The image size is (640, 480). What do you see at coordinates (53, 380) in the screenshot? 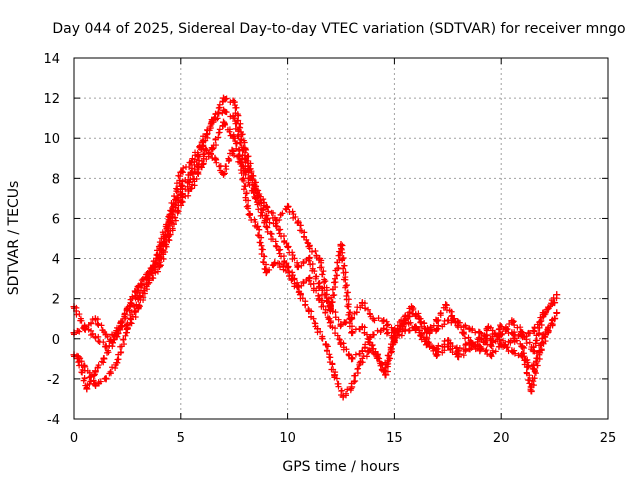
I see `y-tick-label: -2` at bounding box center [53, 380].